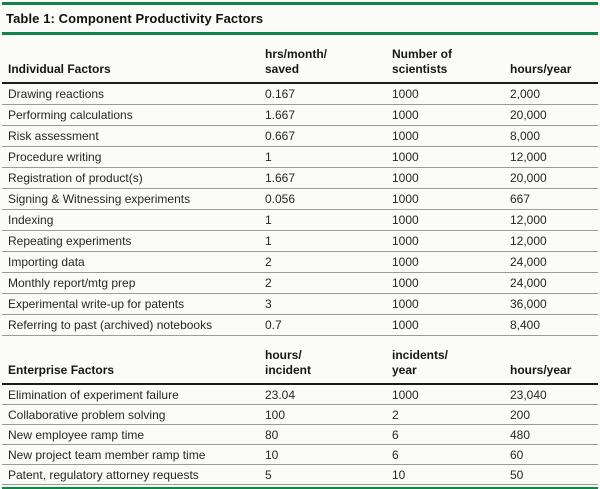  I want to click on top-green-rule, so click(300, 3).